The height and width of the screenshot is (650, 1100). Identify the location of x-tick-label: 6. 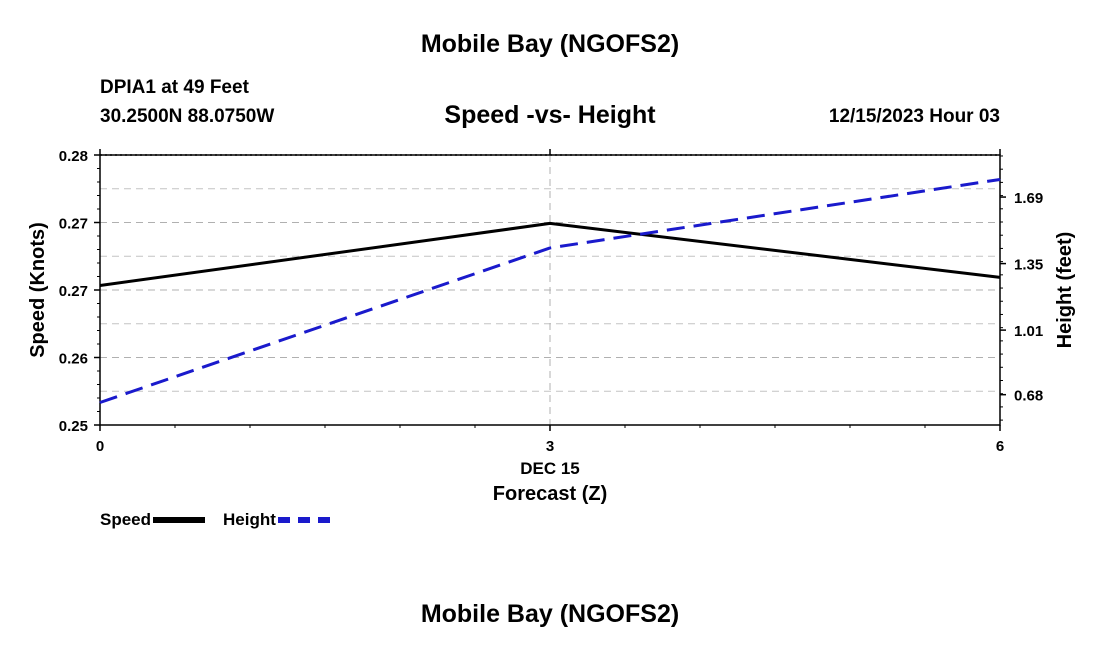
(1000, 446).